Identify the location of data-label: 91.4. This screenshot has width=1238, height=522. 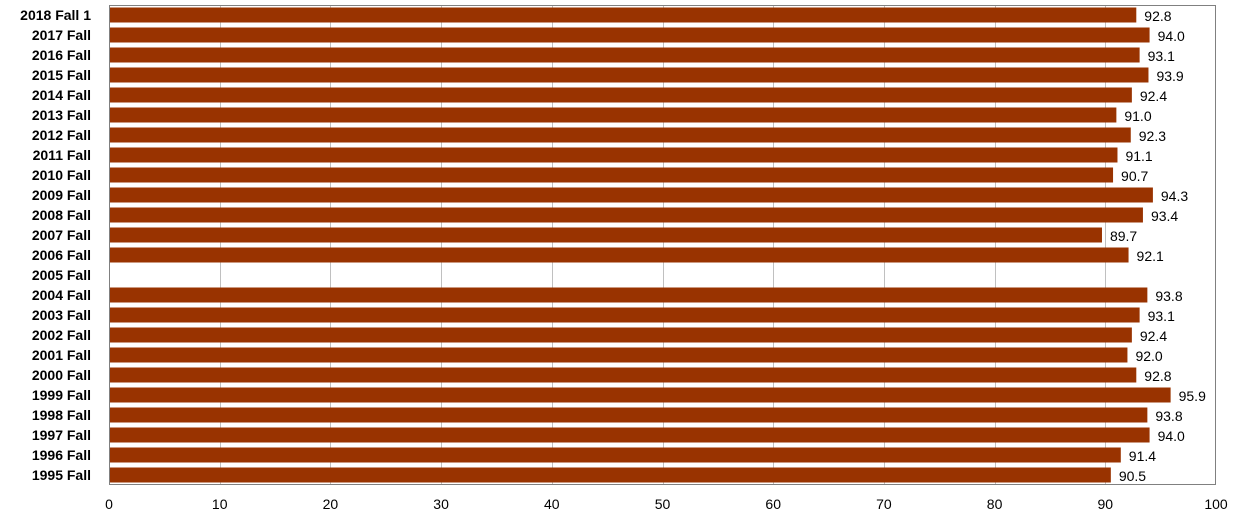
(1142, 456).